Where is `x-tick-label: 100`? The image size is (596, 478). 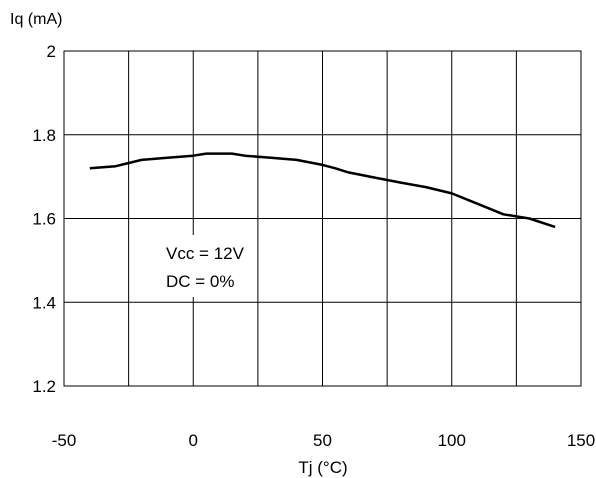 x-tick-label: 100 is located at coordinates (452, 440).